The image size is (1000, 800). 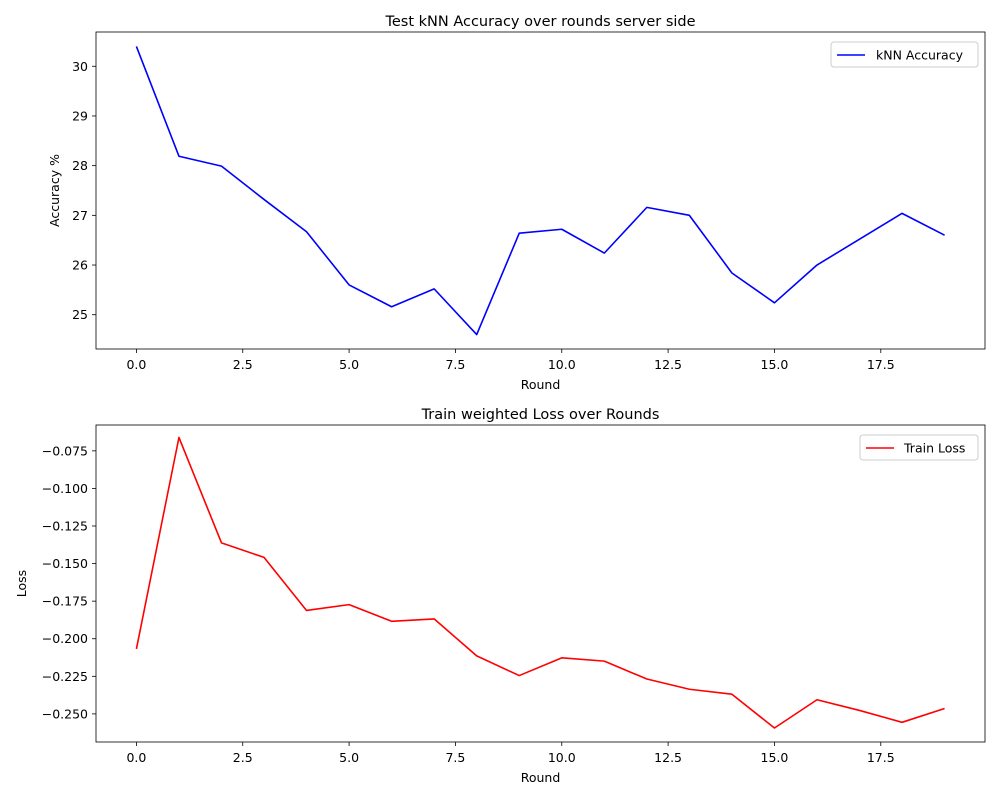 What do you see at coordinates (65, 563) in the screenshot?
I see `y-tick-label: −0.150` at bounding box center [65, 563].